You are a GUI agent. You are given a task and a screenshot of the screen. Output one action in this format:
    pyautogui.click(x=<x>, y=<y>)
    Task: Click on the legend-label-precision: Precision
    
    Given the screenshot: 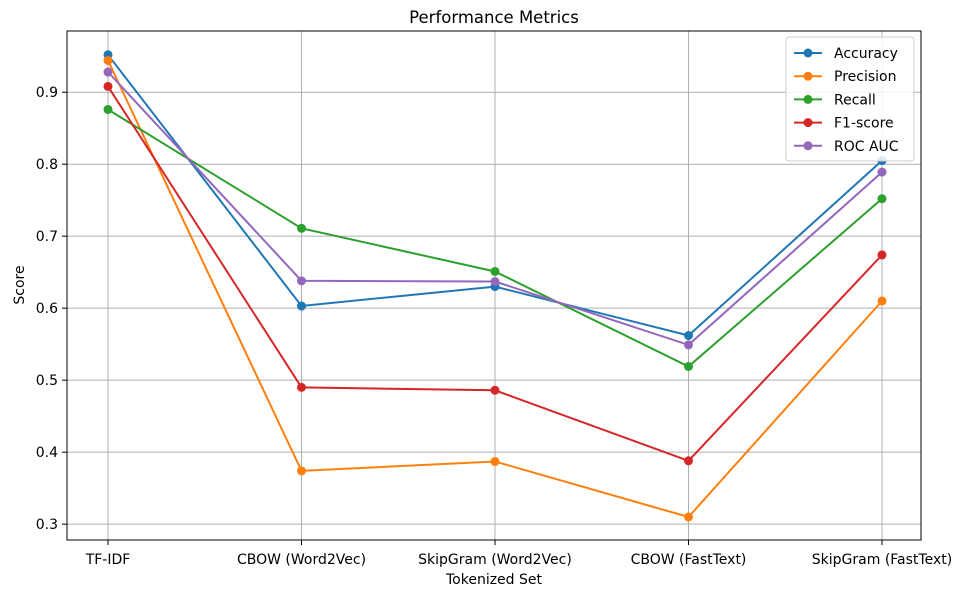 What is the action you would take?
    pyautogui.click(x=865, y=77)
    